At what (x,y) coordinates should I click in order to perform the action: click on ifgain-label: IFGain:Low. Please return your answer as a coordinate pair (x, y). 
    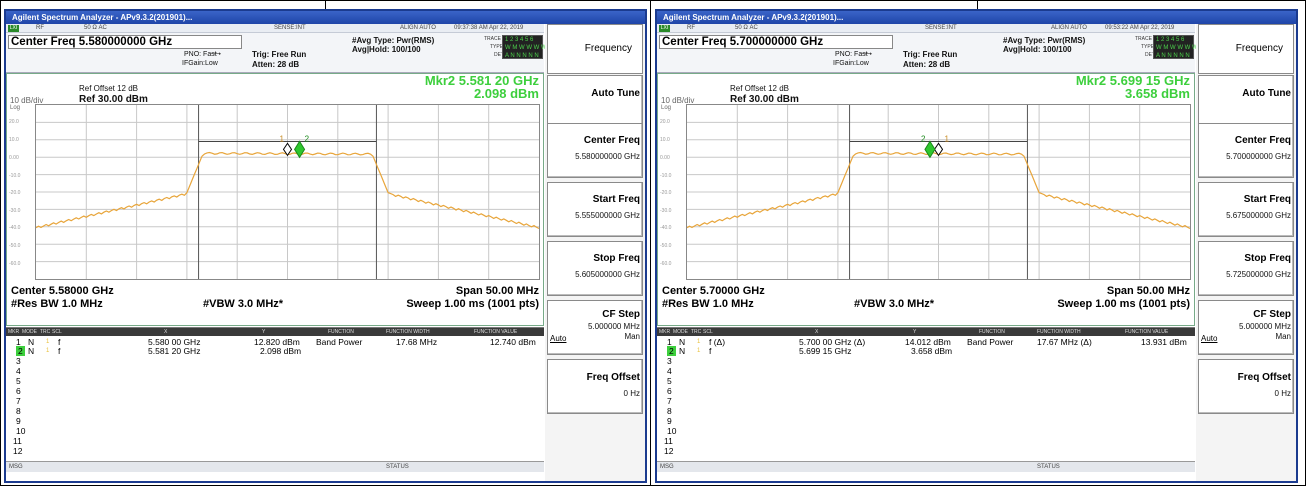
    Looking at the image, I should click on (200, 63).